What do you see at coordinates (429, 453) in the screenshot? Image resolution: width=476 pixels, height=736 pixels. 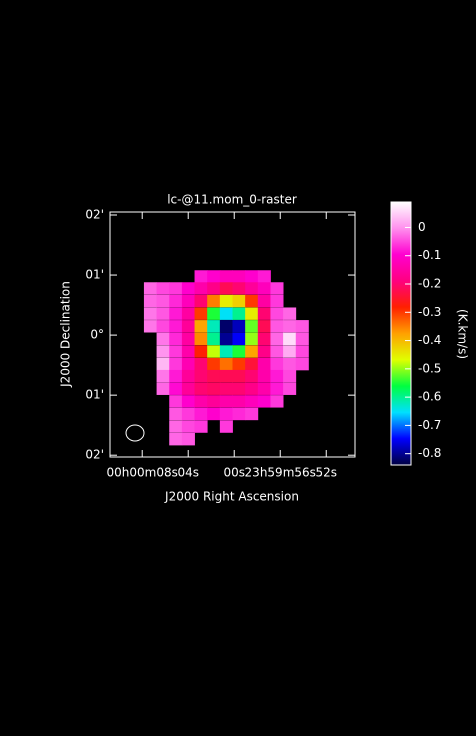 I see `colorbar-tick-label: -0.8` at bounding box center [429, 453].